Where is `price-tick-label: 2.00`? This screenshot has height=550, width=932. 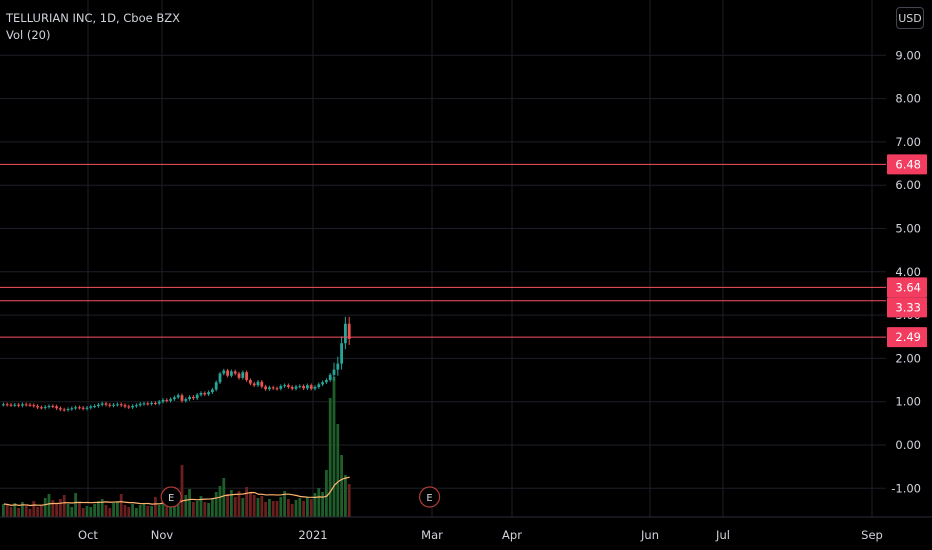 price-tick-label: 2.00 is located at coordinates (908, 358).